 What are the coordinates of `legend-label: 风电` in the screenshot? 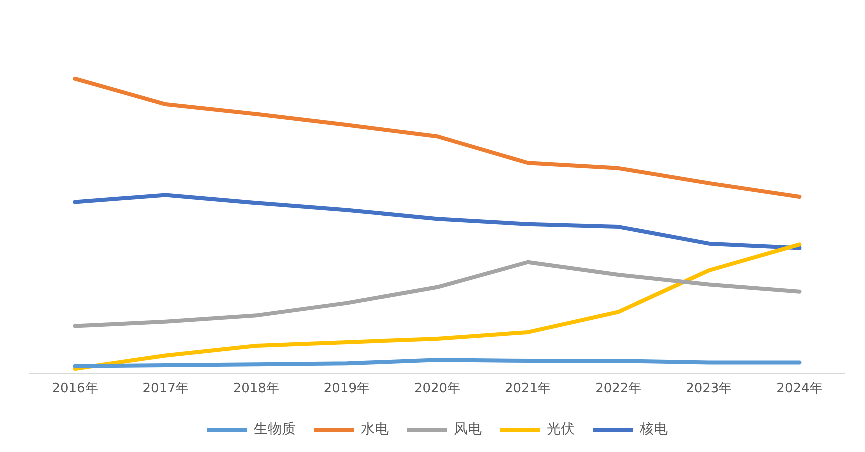 It's located at (468, 430).